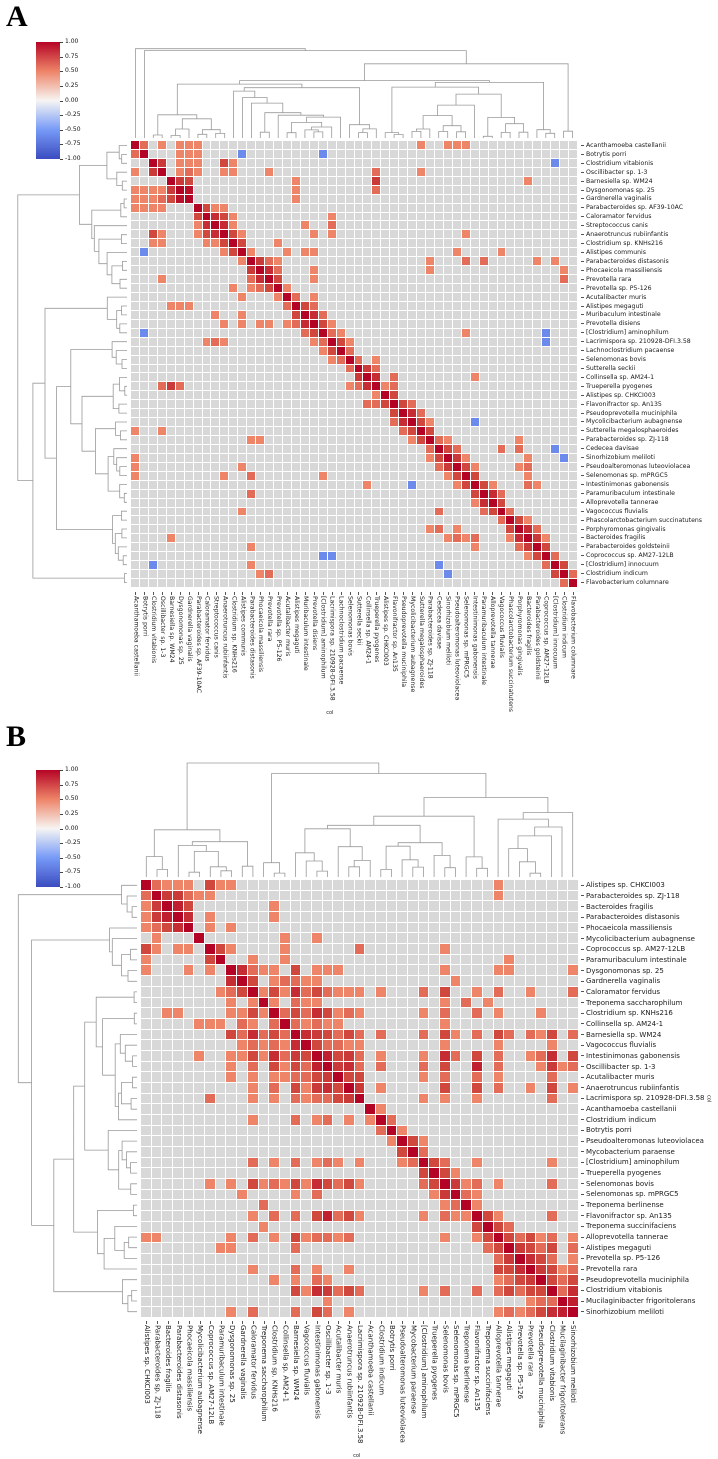 This screenshot has width=718, height=1459. Describe the element at coordinates (498, 1364) in the screenshot. I see `column-label: Alloprevotella tannerae` at that location.